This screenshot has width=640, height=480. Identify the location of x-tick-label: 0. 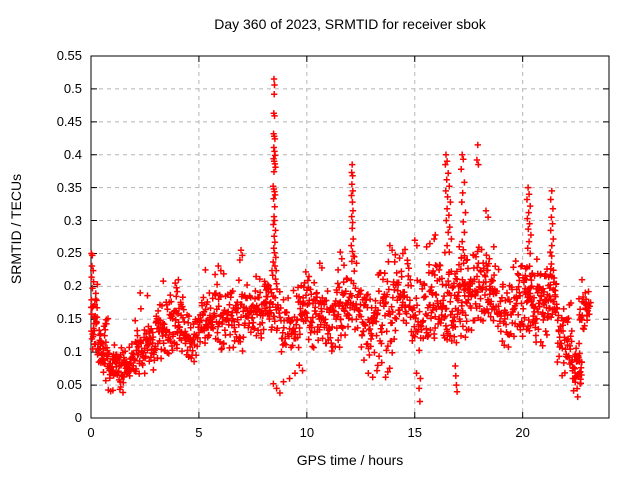
(91, 432).